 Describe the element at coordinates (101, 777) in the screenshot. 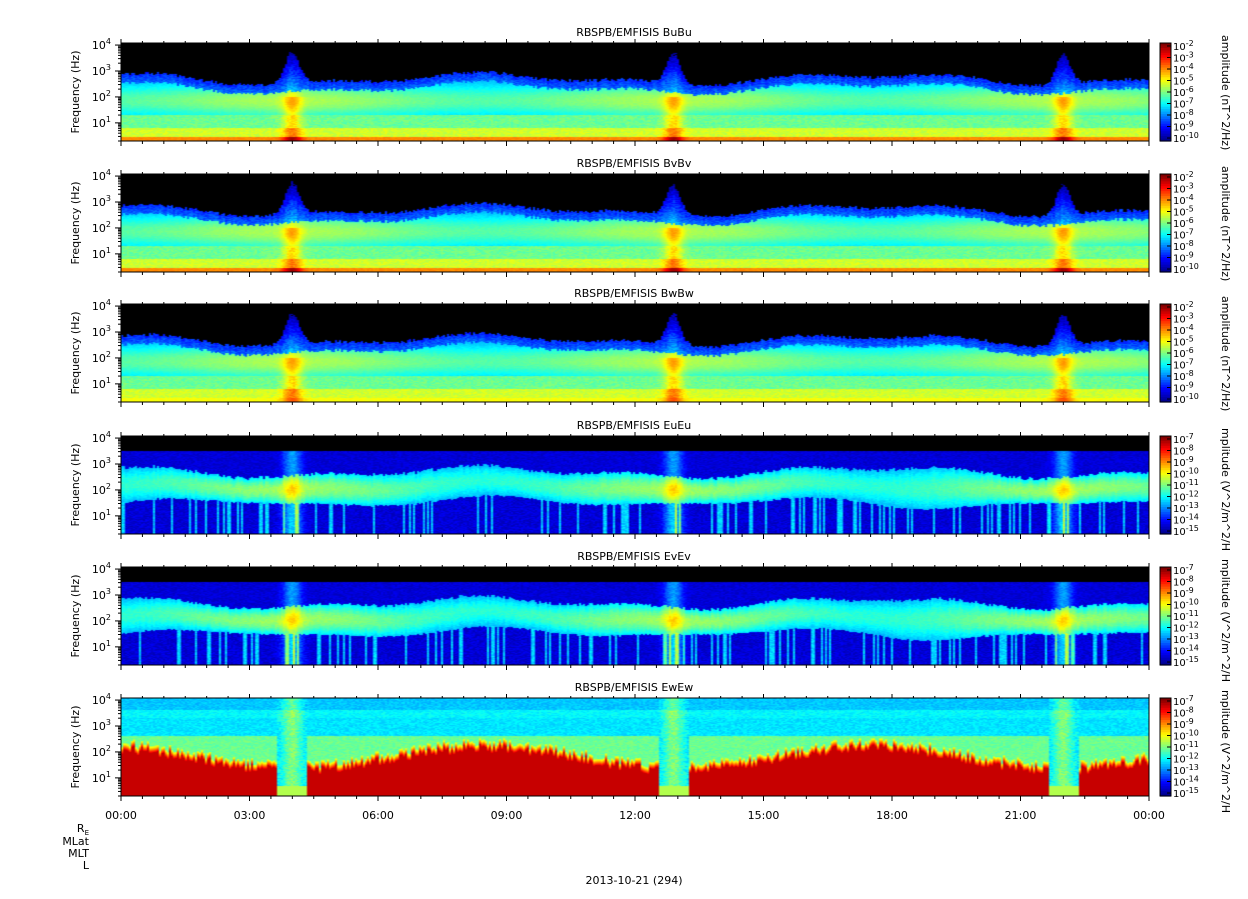

I see `y-tick-label: 10¹` at that location.